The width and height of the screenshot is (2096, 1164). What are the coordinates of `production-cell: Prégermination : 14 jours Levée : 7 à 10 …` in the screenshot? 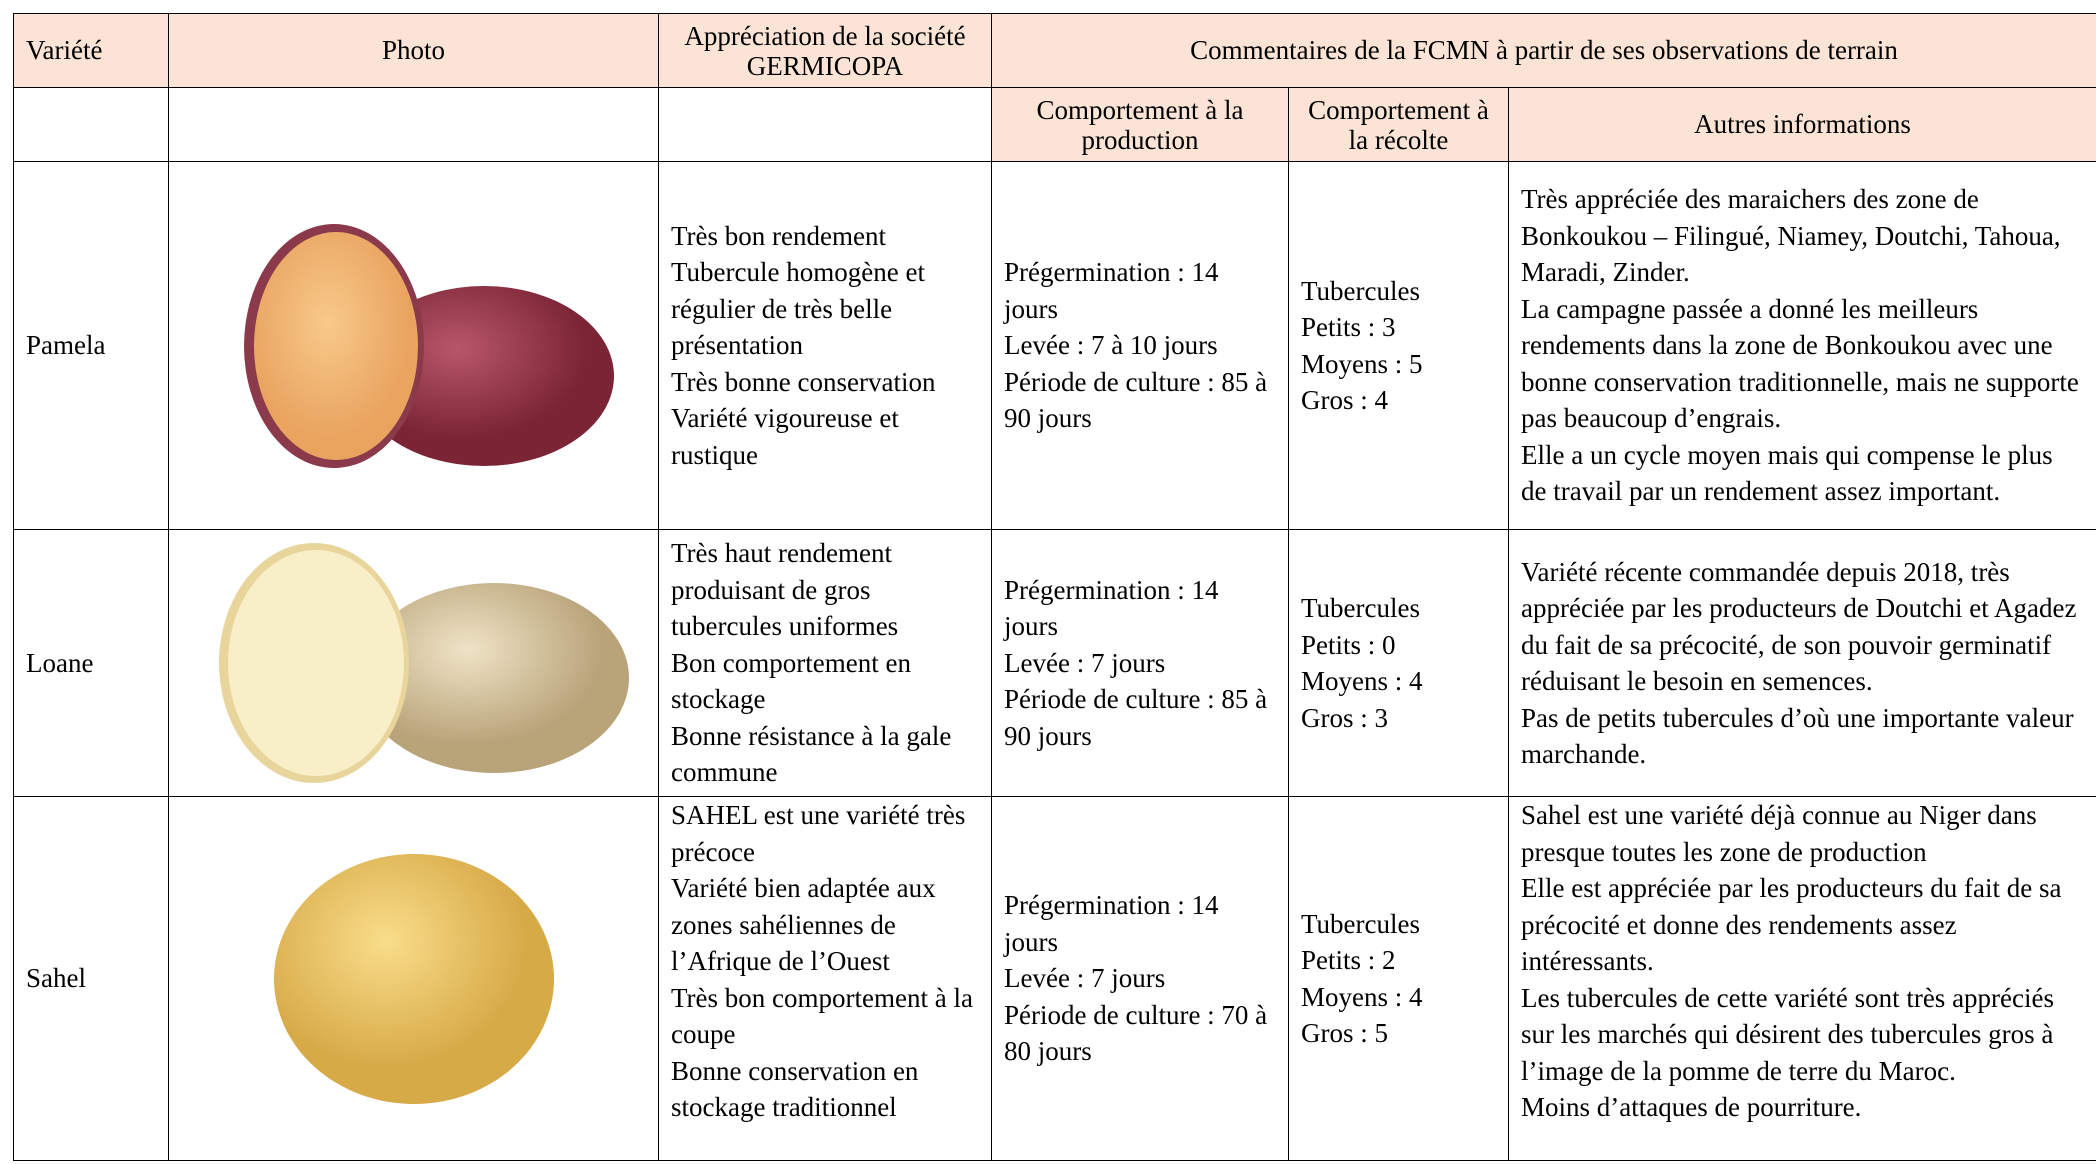 It's located at (1140, 345).